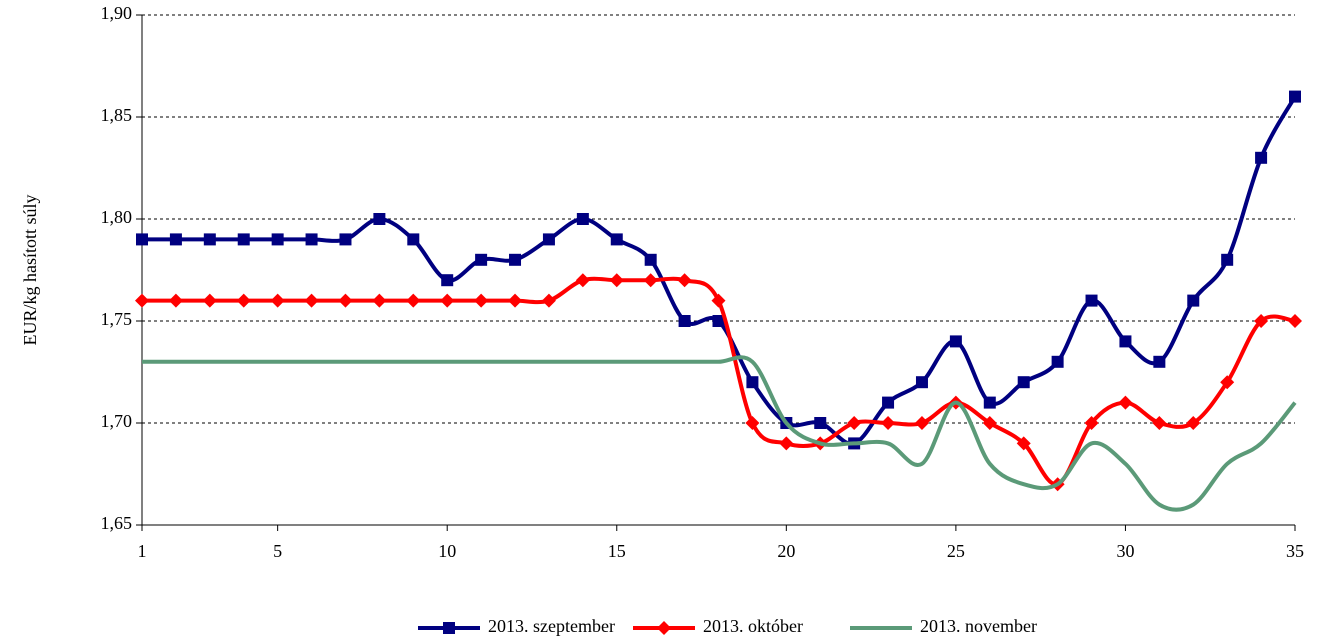  What do you see at coordinates (956, 551) in the screenshot?
I see `x-tick-label: 25` at bounding box center [956, 551].